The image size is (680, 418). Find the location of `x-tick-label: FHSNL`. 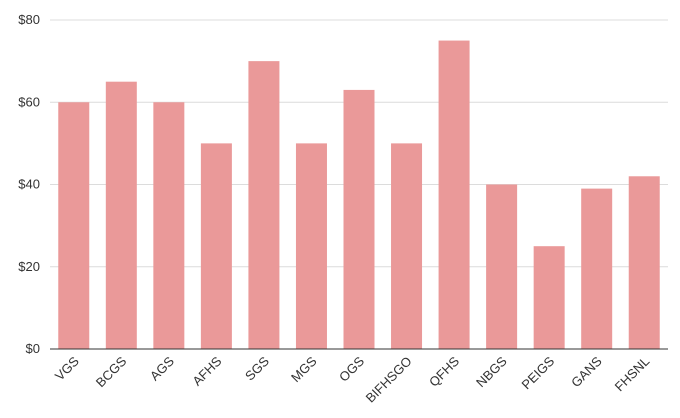

x-tick-label: FHSNL is located at coordinates (632, 374).